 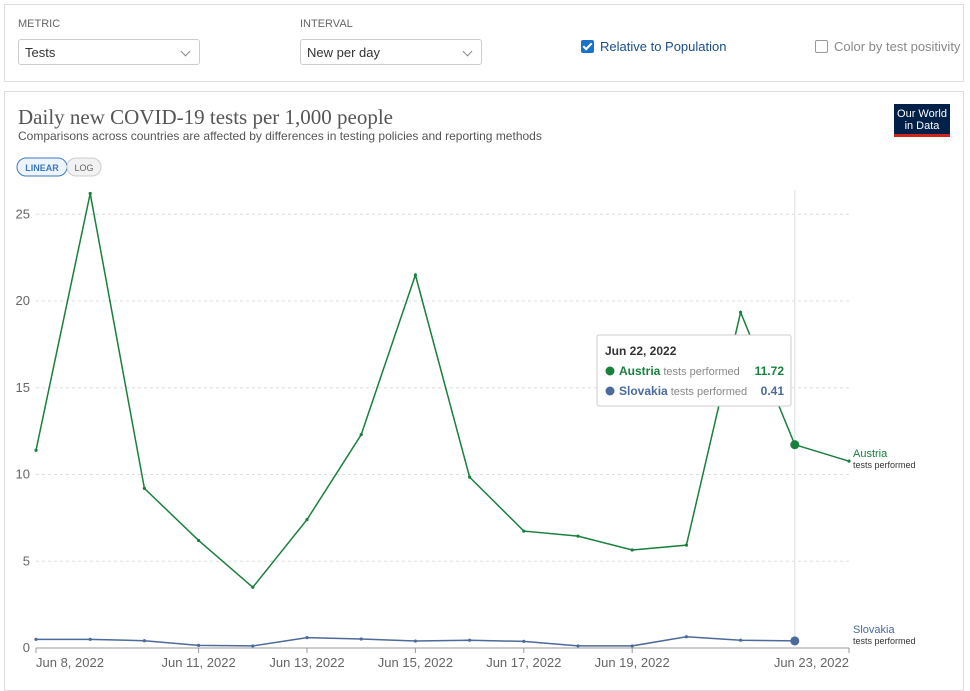 What do you see at coordinates (23, 300) in the screenshot?
I see `y-tick-label: 20` at bounding box center [23, 300].